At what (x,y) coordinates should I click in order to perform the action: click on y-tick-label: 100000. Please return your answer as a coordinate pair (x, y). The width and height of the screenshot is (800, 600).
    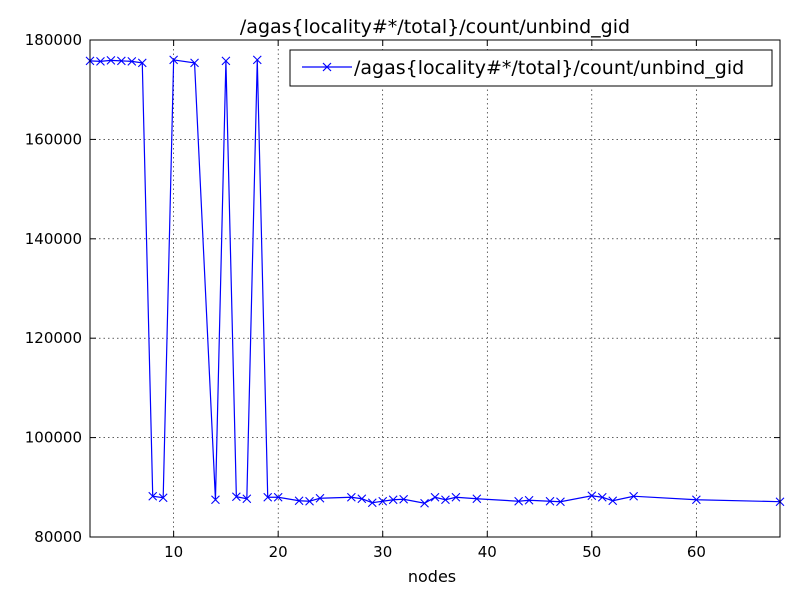
    Looking at the image, I should click on (53, 438).